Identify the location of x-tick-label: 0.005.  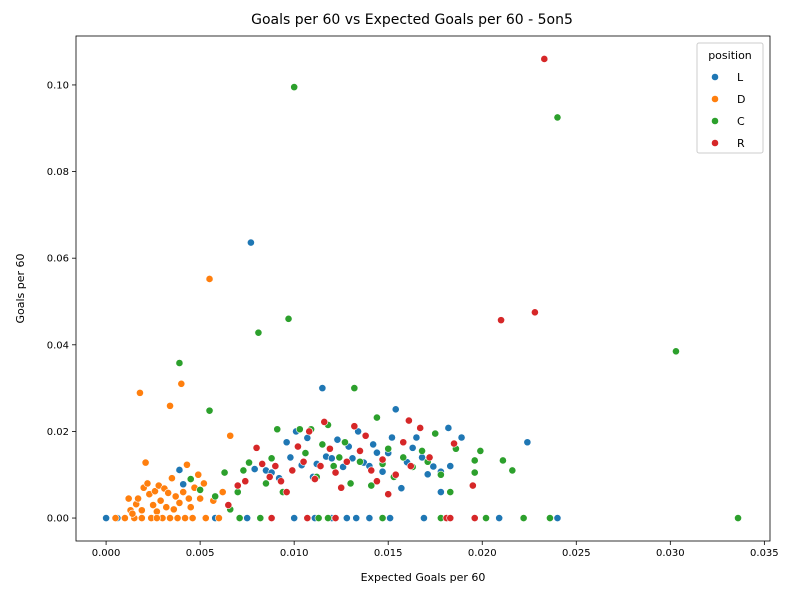
(200, 553).